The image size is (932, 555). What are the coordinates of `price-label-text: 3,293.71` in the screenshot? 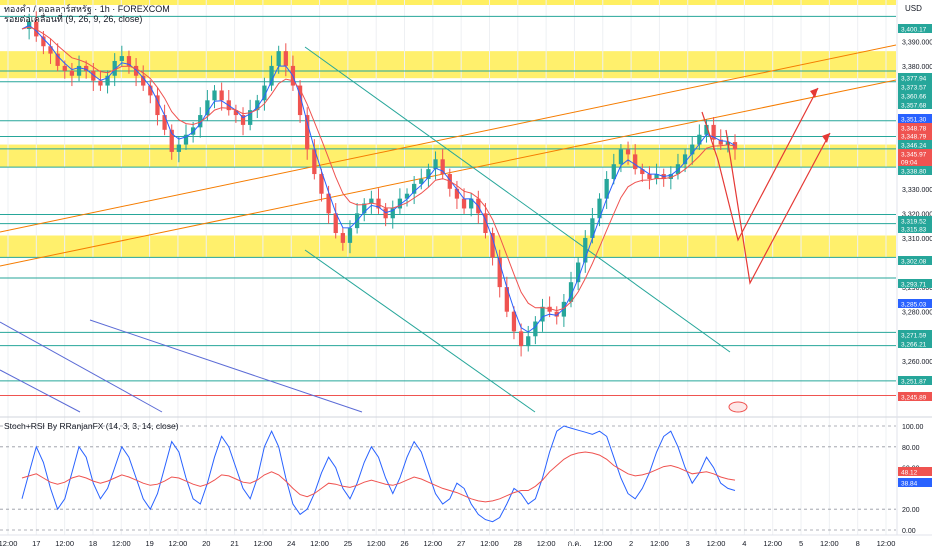 It's located at (914, 285).